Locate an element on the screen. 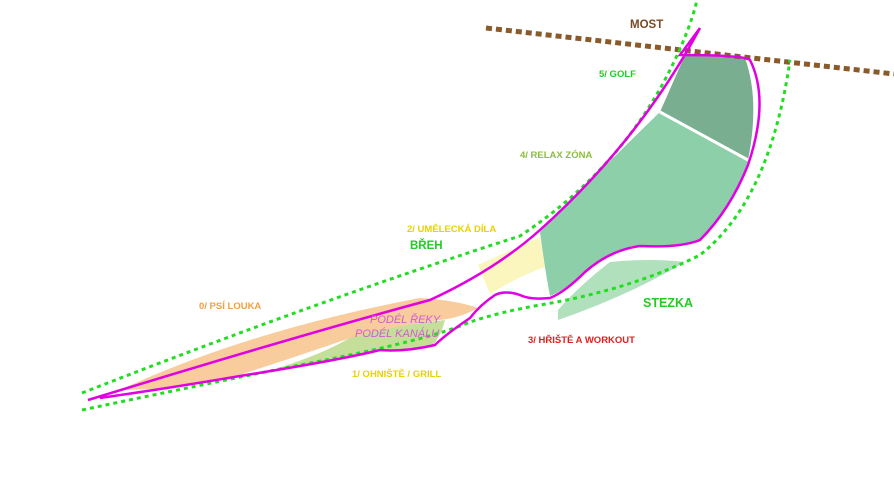  label-golf: 5/ GOLF is located at coordinates (617, 74).